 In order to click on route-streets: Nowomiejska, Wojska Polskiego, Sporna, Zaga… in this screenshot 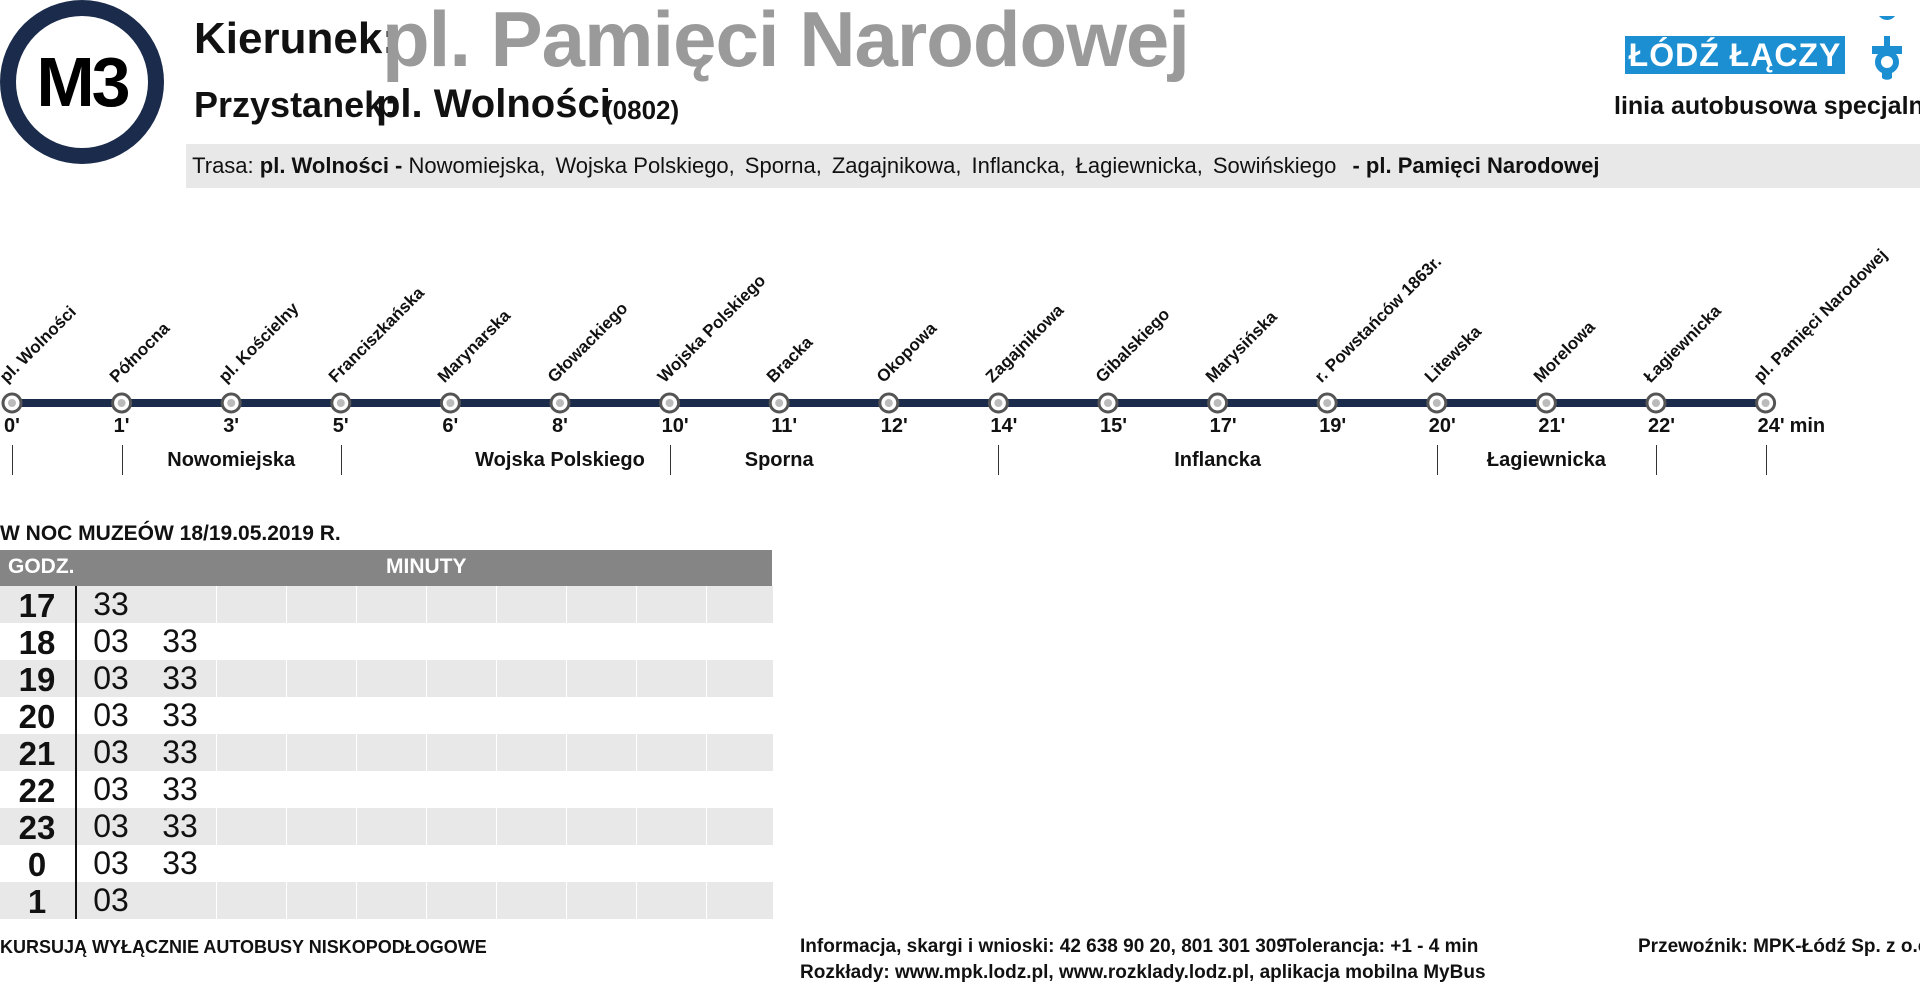, I will do `click(878, 166)`.